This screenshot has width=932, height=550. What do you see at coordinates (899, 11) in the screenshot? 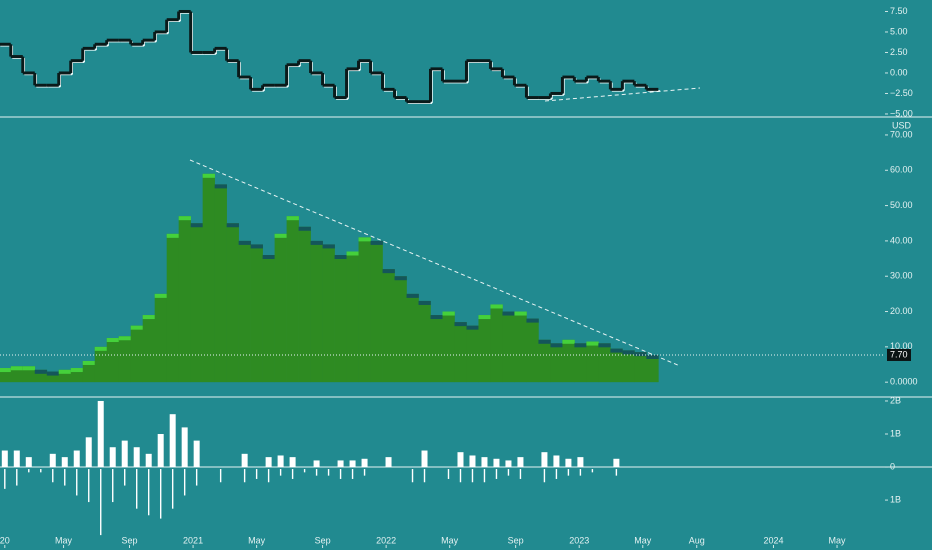
I see `y-tick-label: 7.50` at bounding box center [899, 11].